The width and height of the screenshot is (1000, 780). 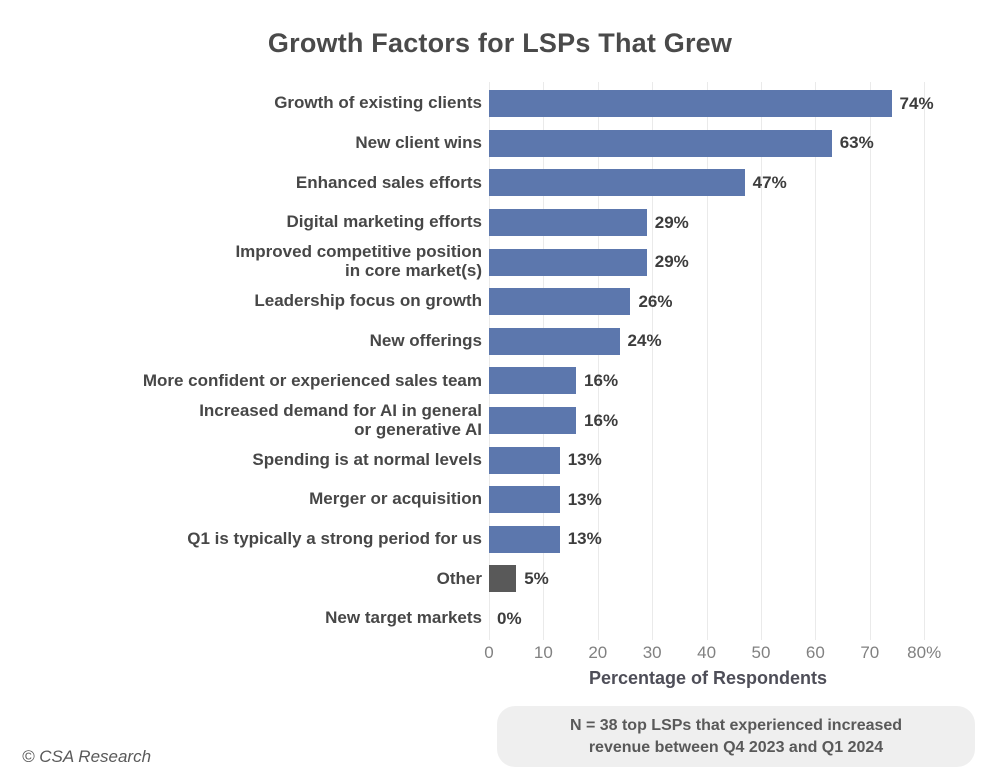 What do you see at coordinates (368, 301) in the screenshot?
I see `category-label: Leadership focus on growth` at bounding box center [368, 301].